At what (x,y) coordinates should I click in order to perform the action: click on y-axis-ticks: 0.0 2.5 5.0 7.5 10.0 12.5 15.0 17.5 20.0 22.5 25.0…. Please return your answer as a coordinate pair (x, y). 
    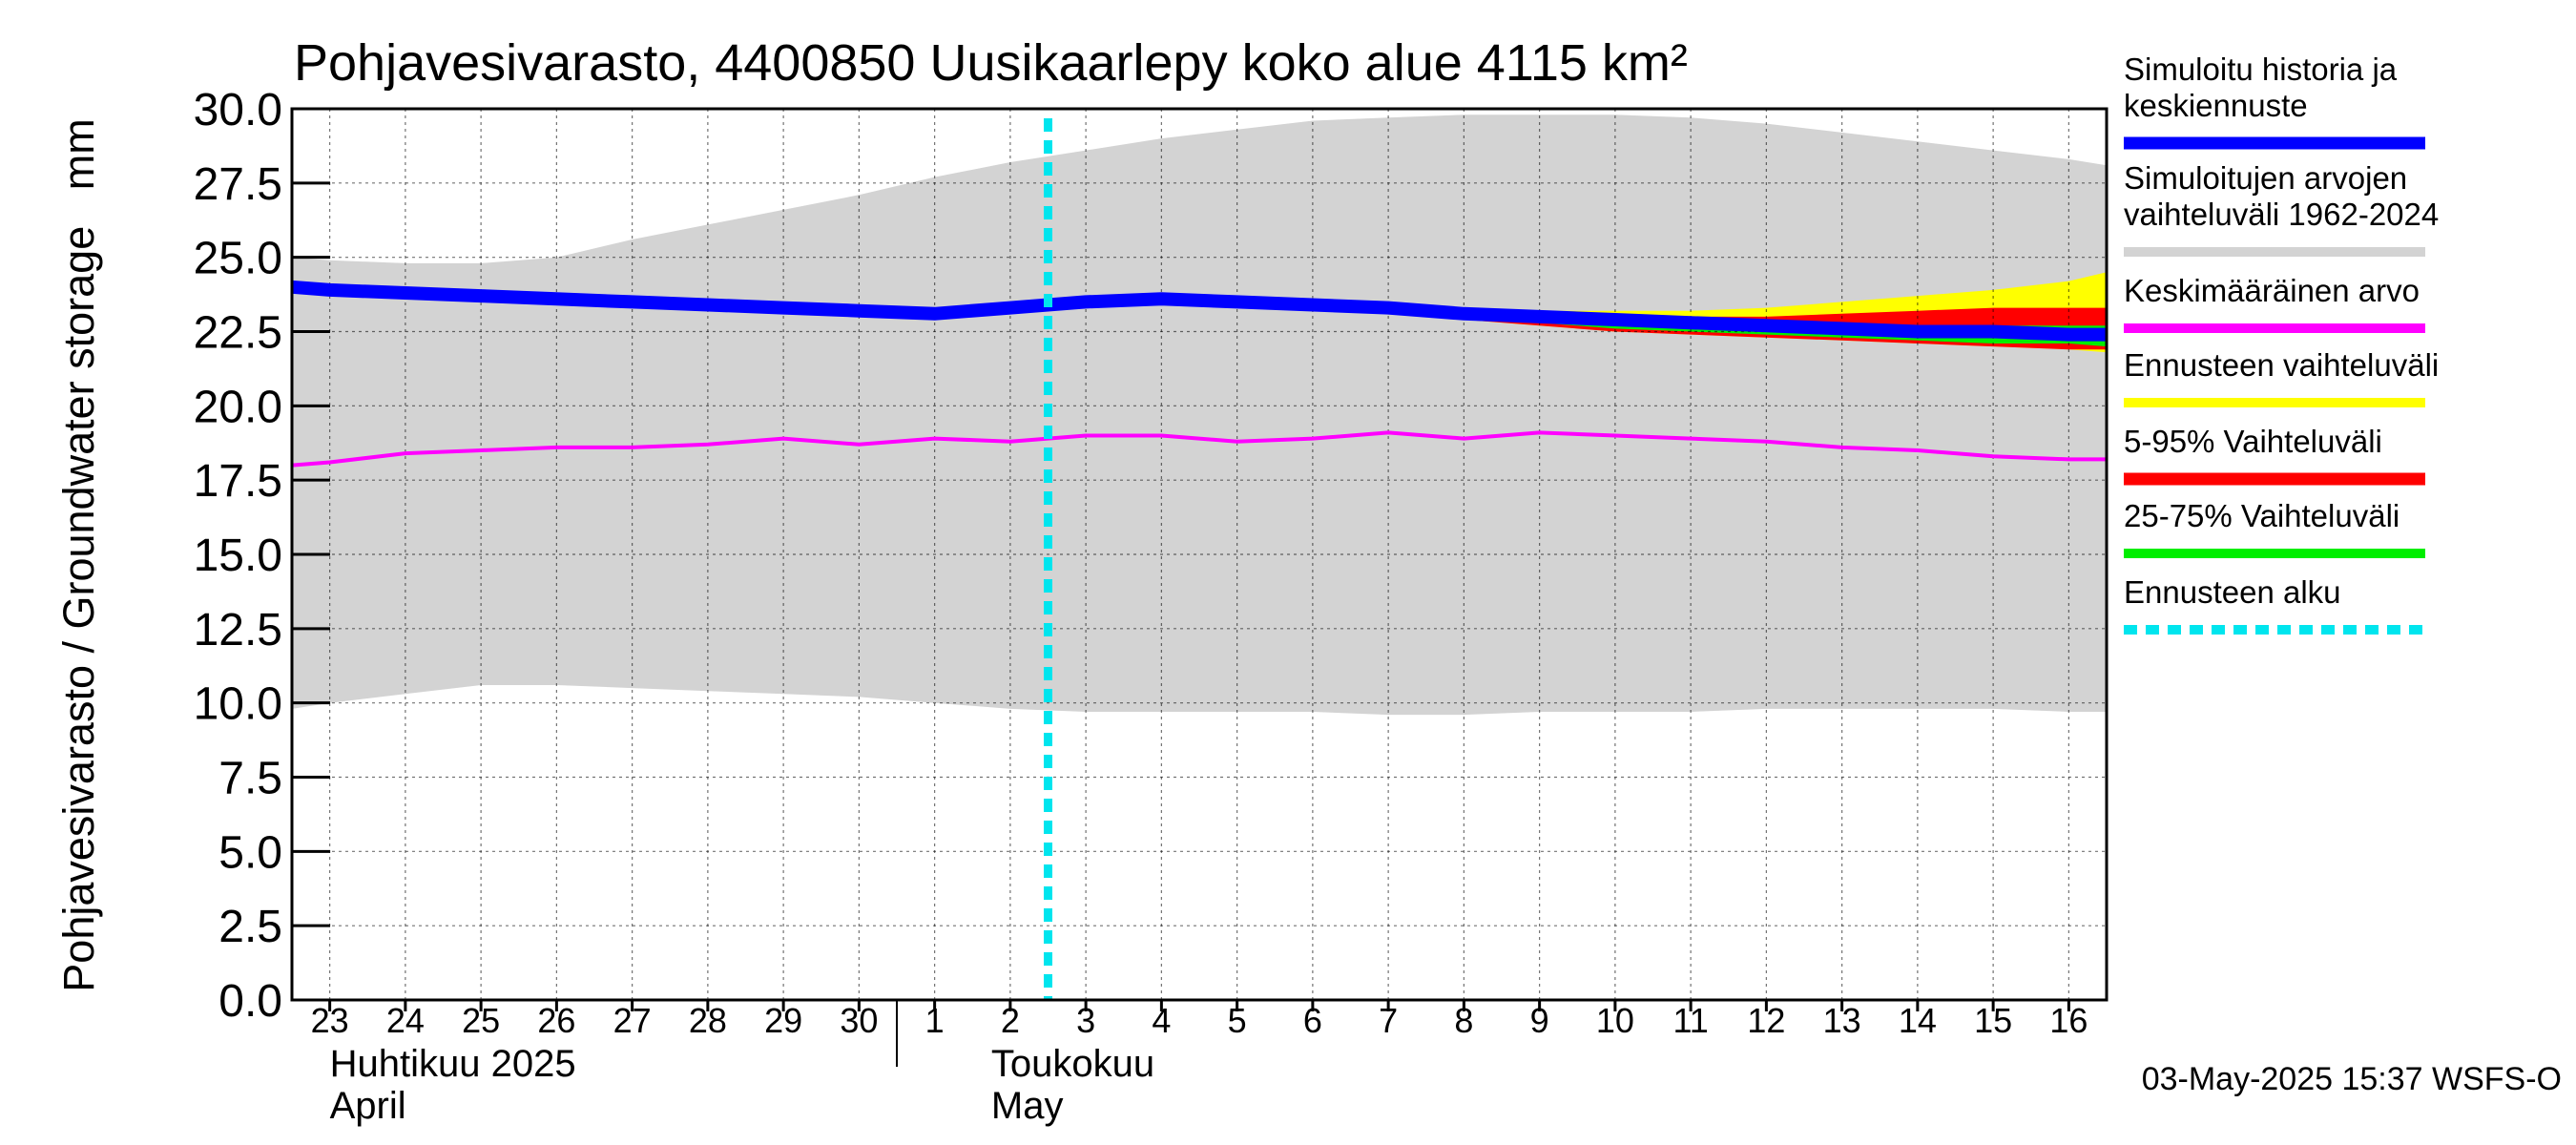
    Looking at the image, I should click on (262, 556).